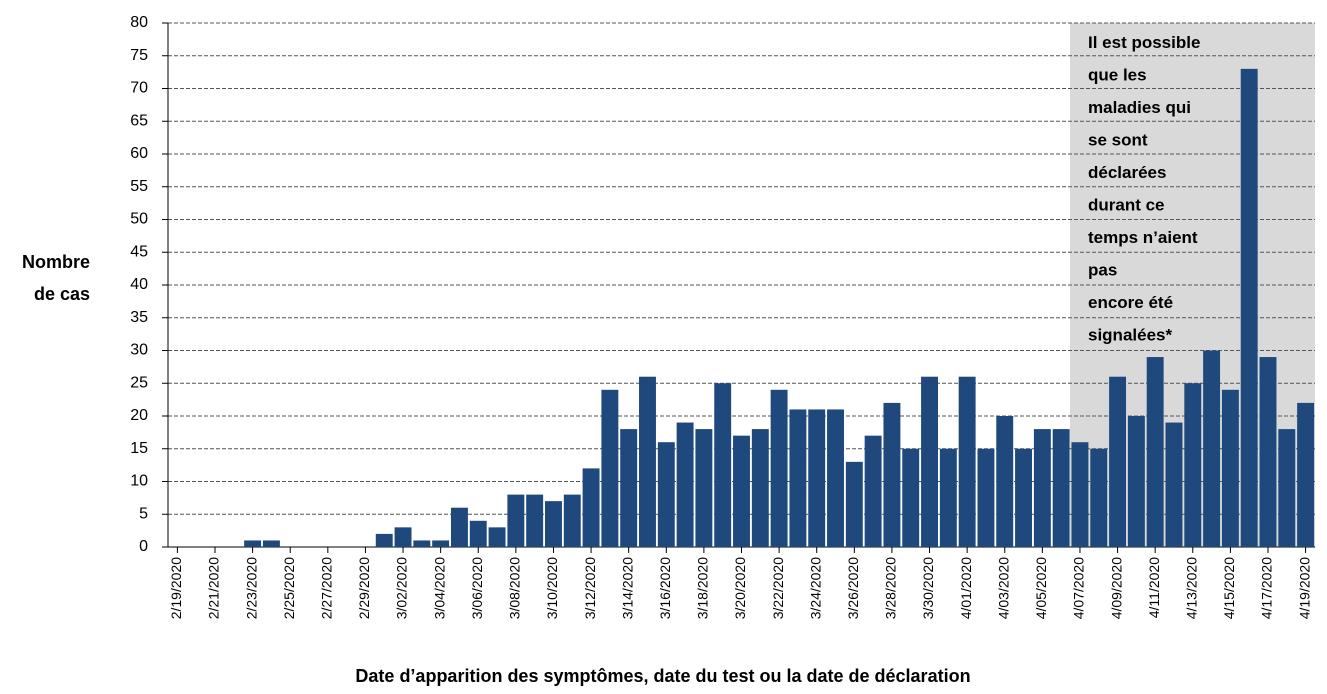 The width and height of the screenshot is (1327, 694). What do you see at coordinates (139, 88) in the screenshot?
I see `y-tick-label: 70` at bounding box center [139, 88].